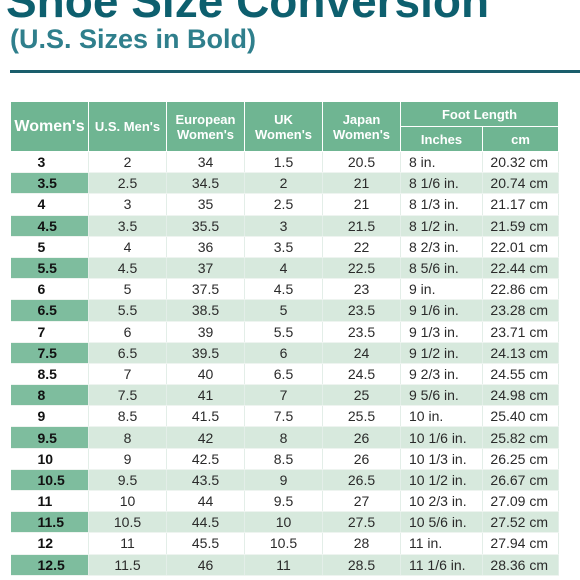  I want to click on us-mens-size-cell: 8, so click(127, 437).